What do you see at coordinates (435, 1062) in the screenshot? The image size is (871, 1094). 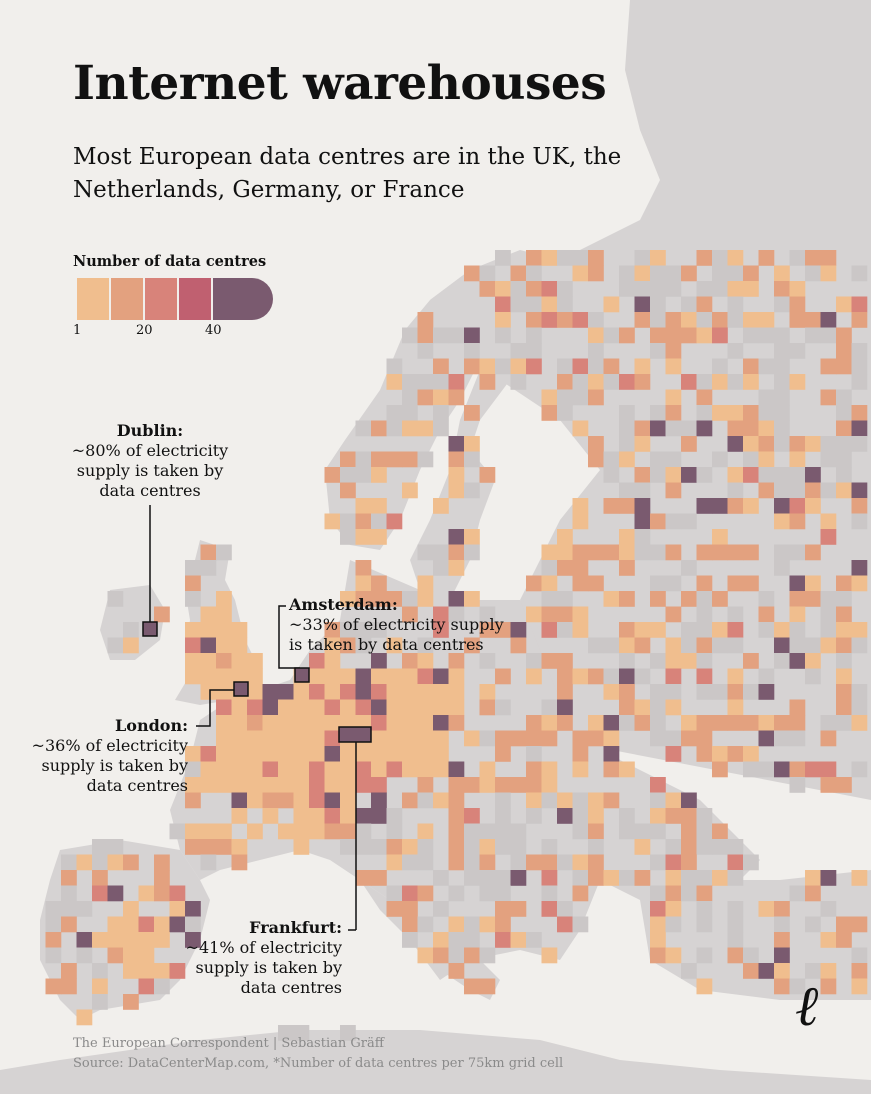 I see `land-africa` at bounding box center [435, 1062].